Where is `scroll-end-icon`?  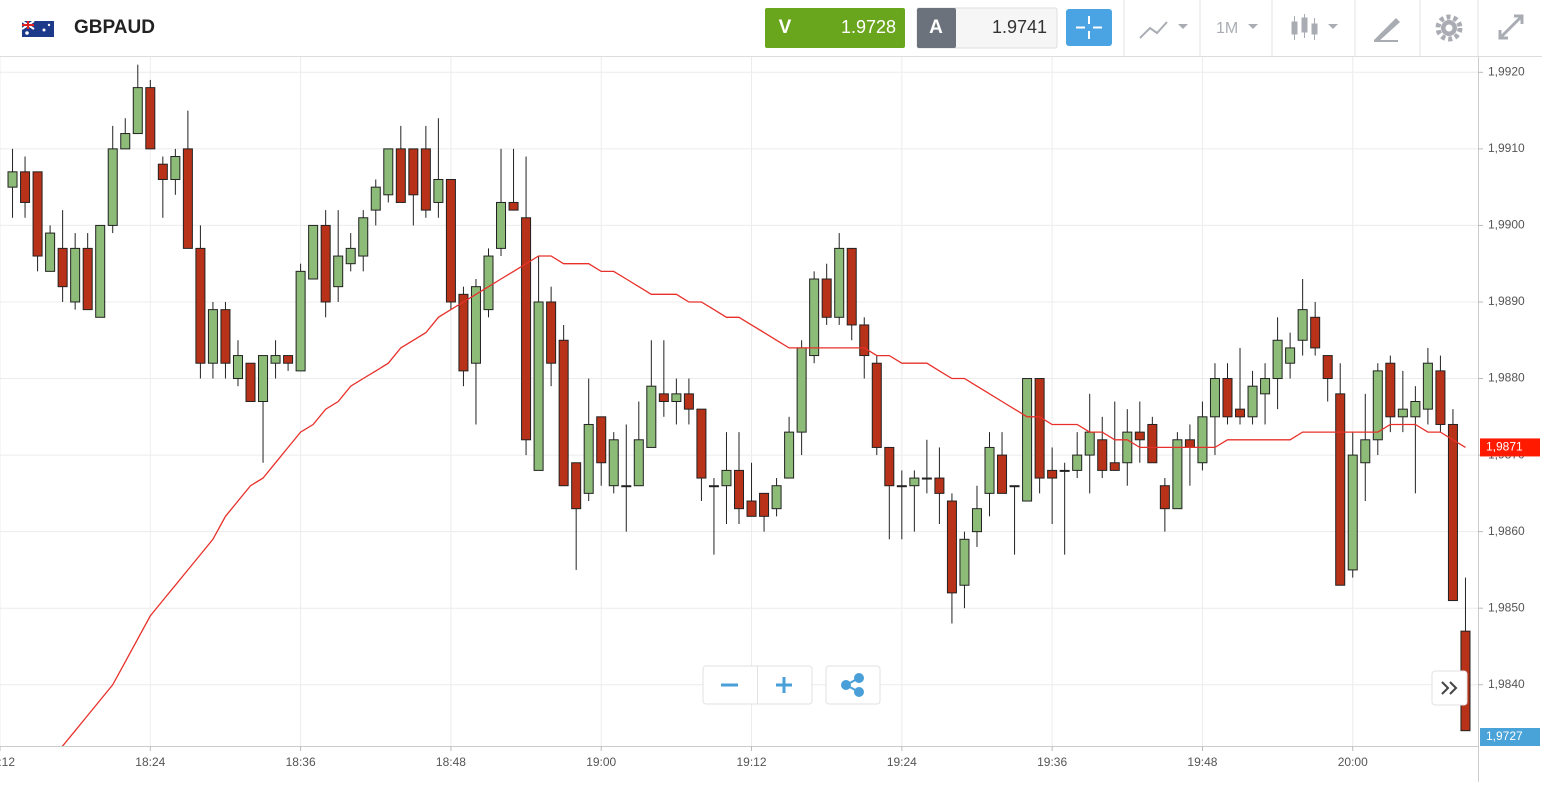
scroll-end-icon is located at coordinates (1449, 688).